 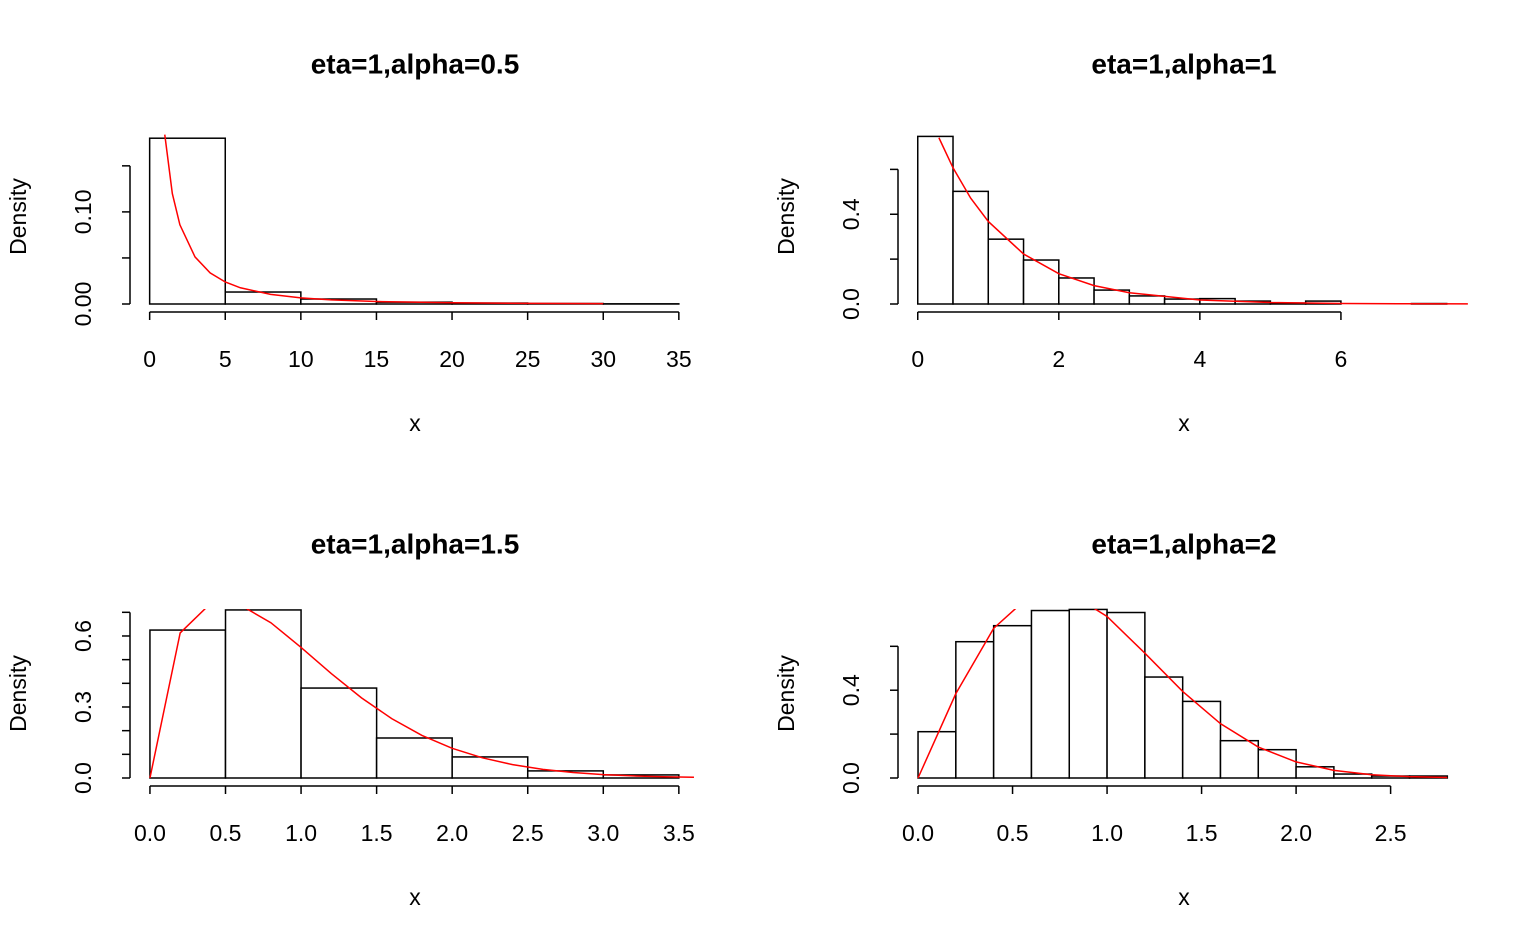 What do you see at coordinates (603, 833) in the screenshot?
I see `x-tick-label: 3.0` at bounding box center [603, 833].